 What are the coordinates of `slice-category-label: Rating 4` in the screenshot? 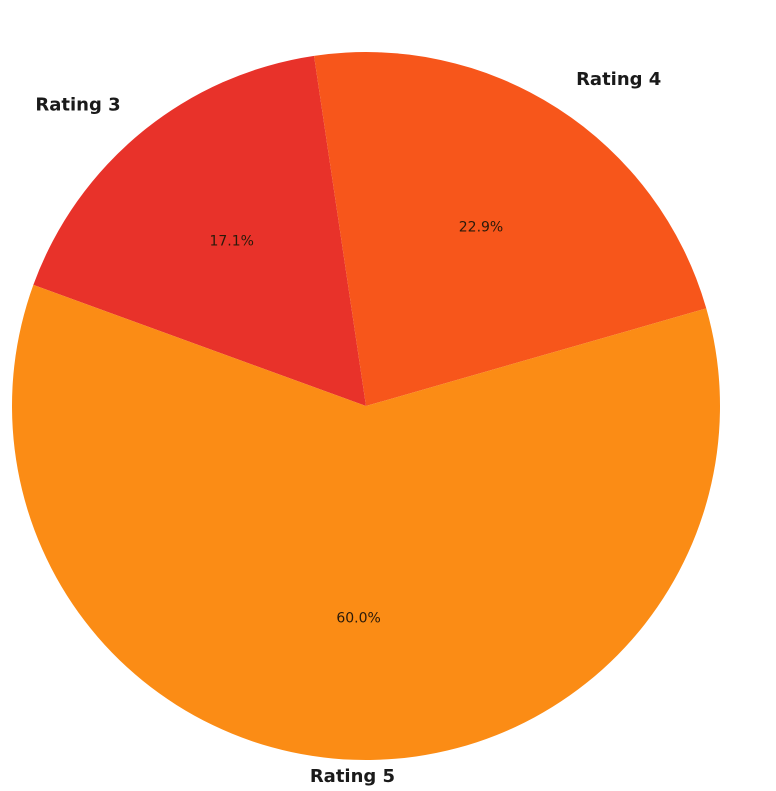 It's located at (618, 79).